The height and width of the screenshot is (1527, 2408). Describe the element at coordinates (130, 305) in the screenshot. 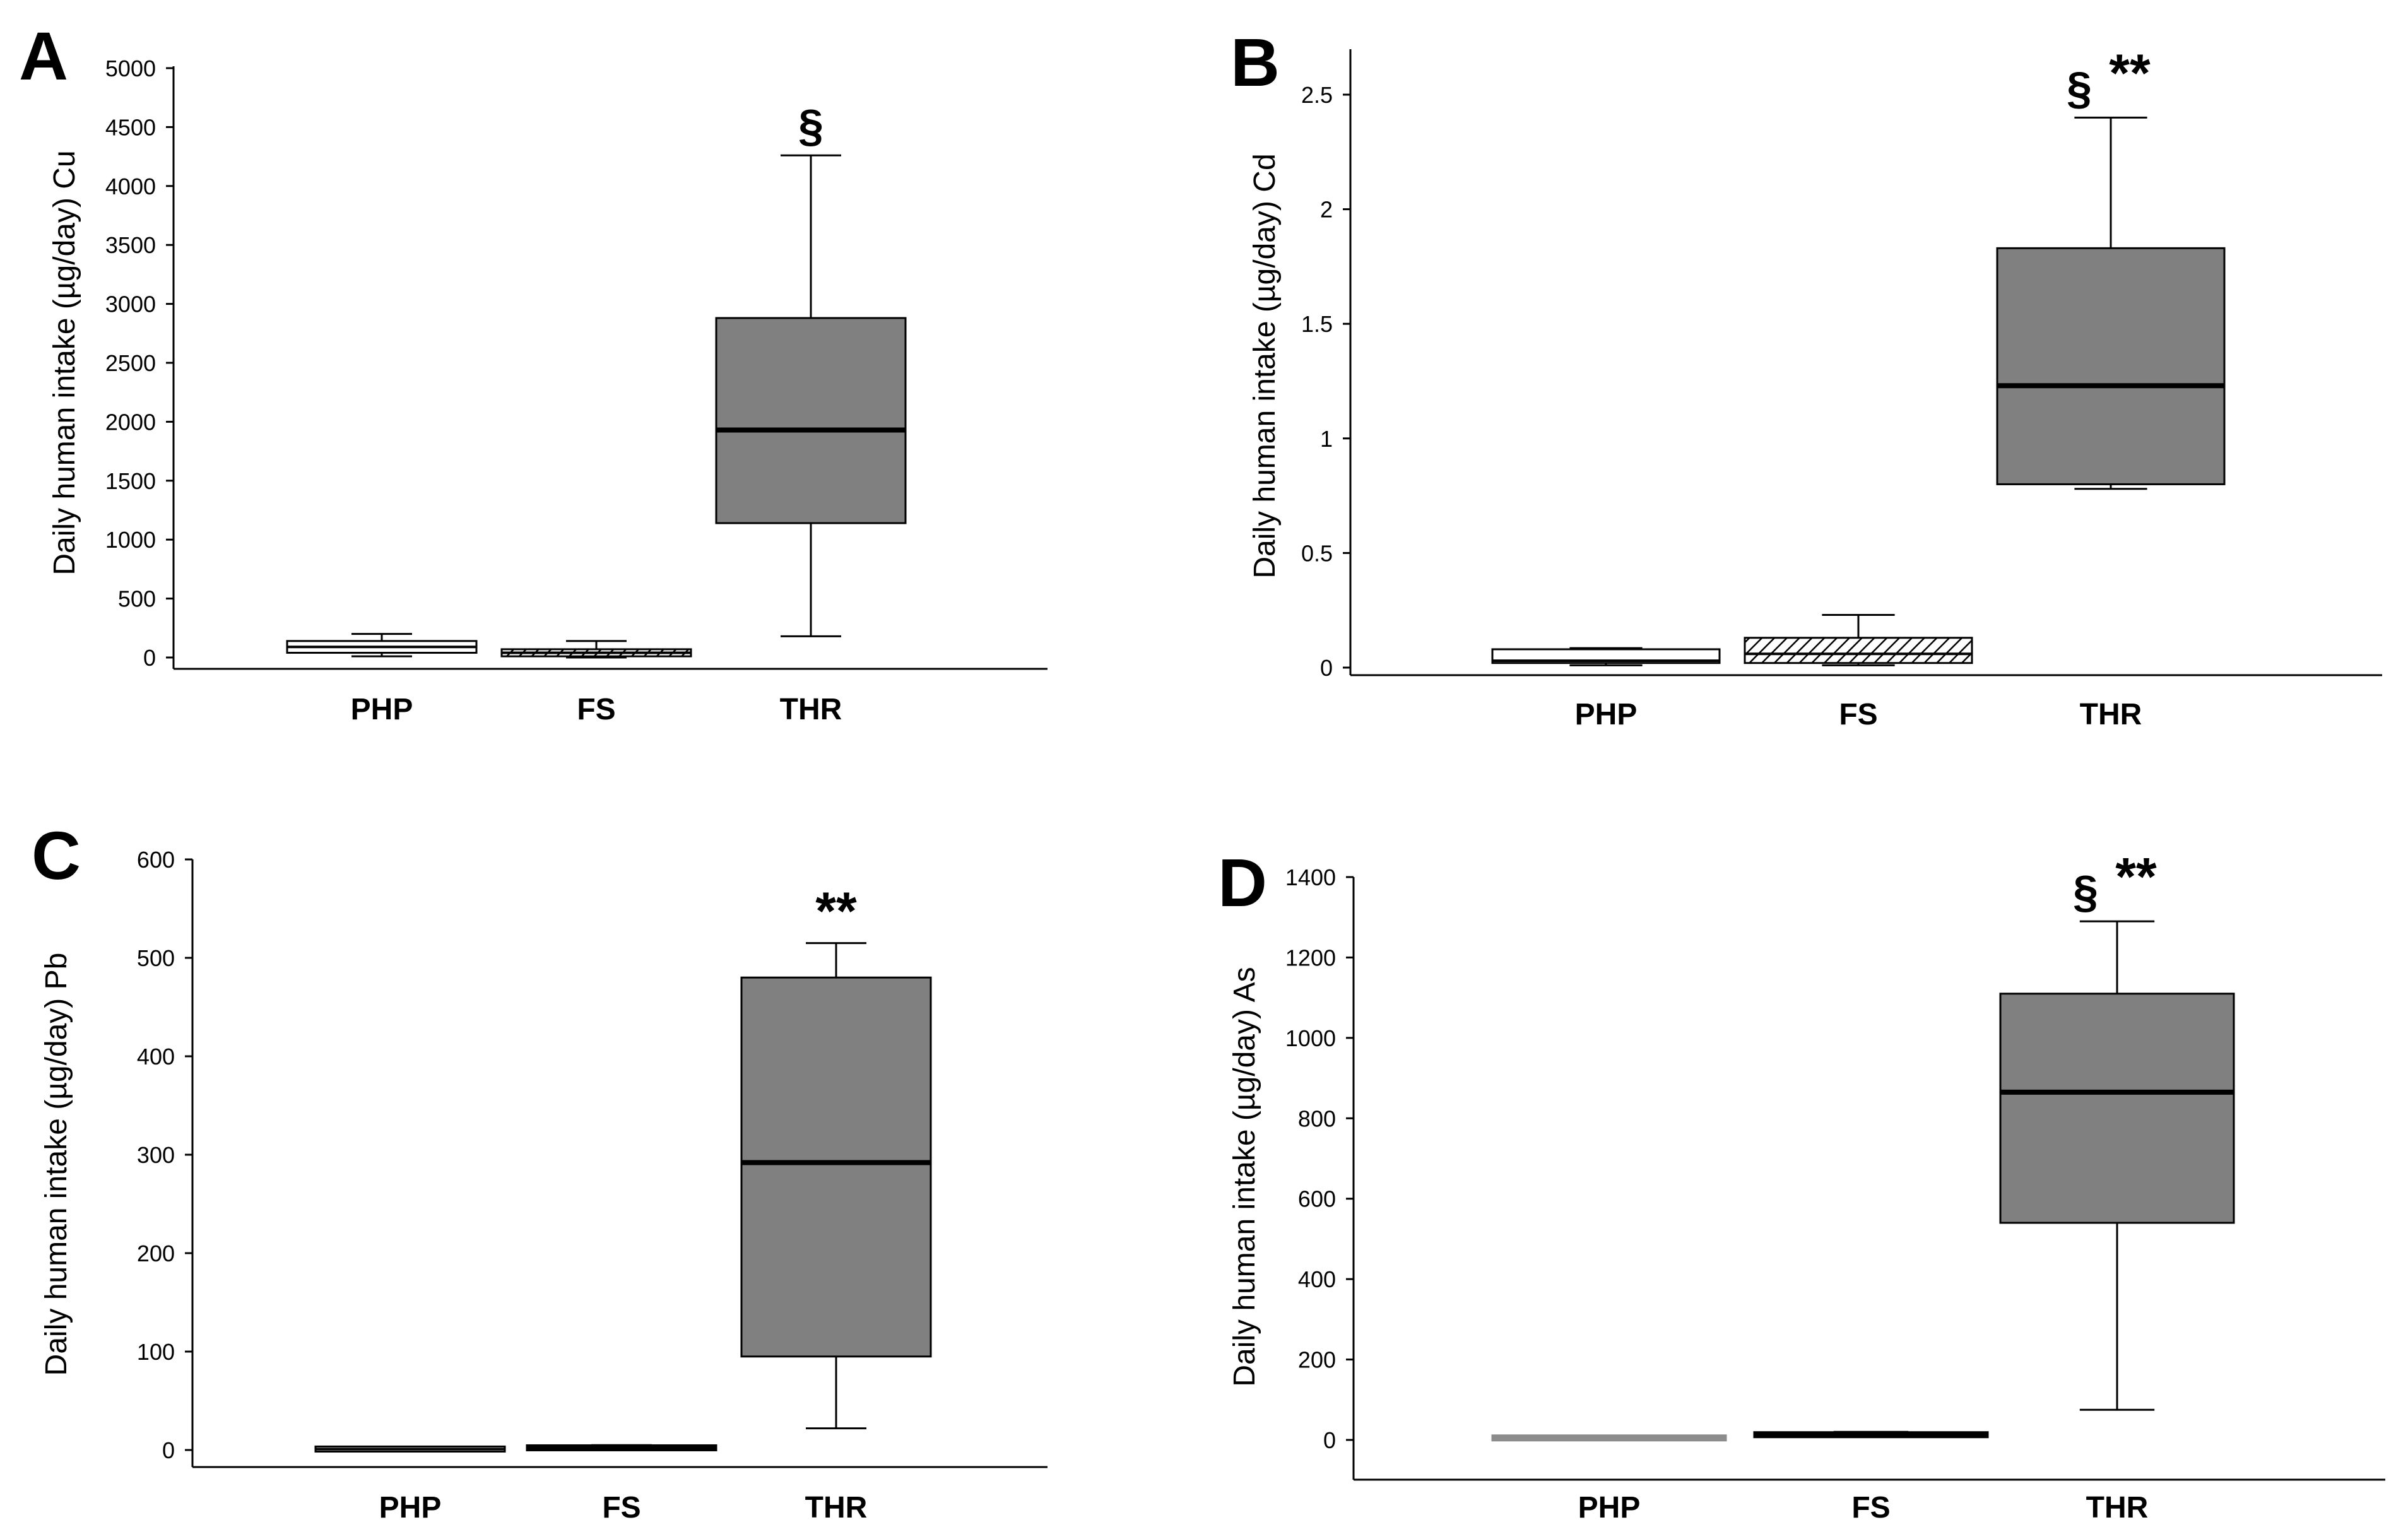

I see `y-tick-label: 3000` at that location.